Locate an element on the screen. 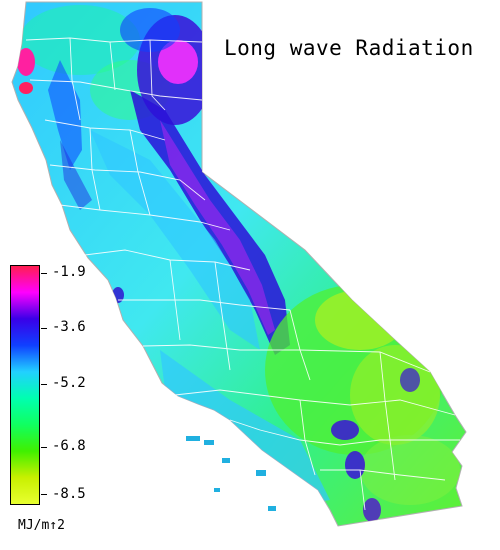 The image size is (500, 550). color-legend: -1.9 -3.6 -5.2 -6.8 -8.5 MJ/m↑2 is located at coordinates (58, 402).